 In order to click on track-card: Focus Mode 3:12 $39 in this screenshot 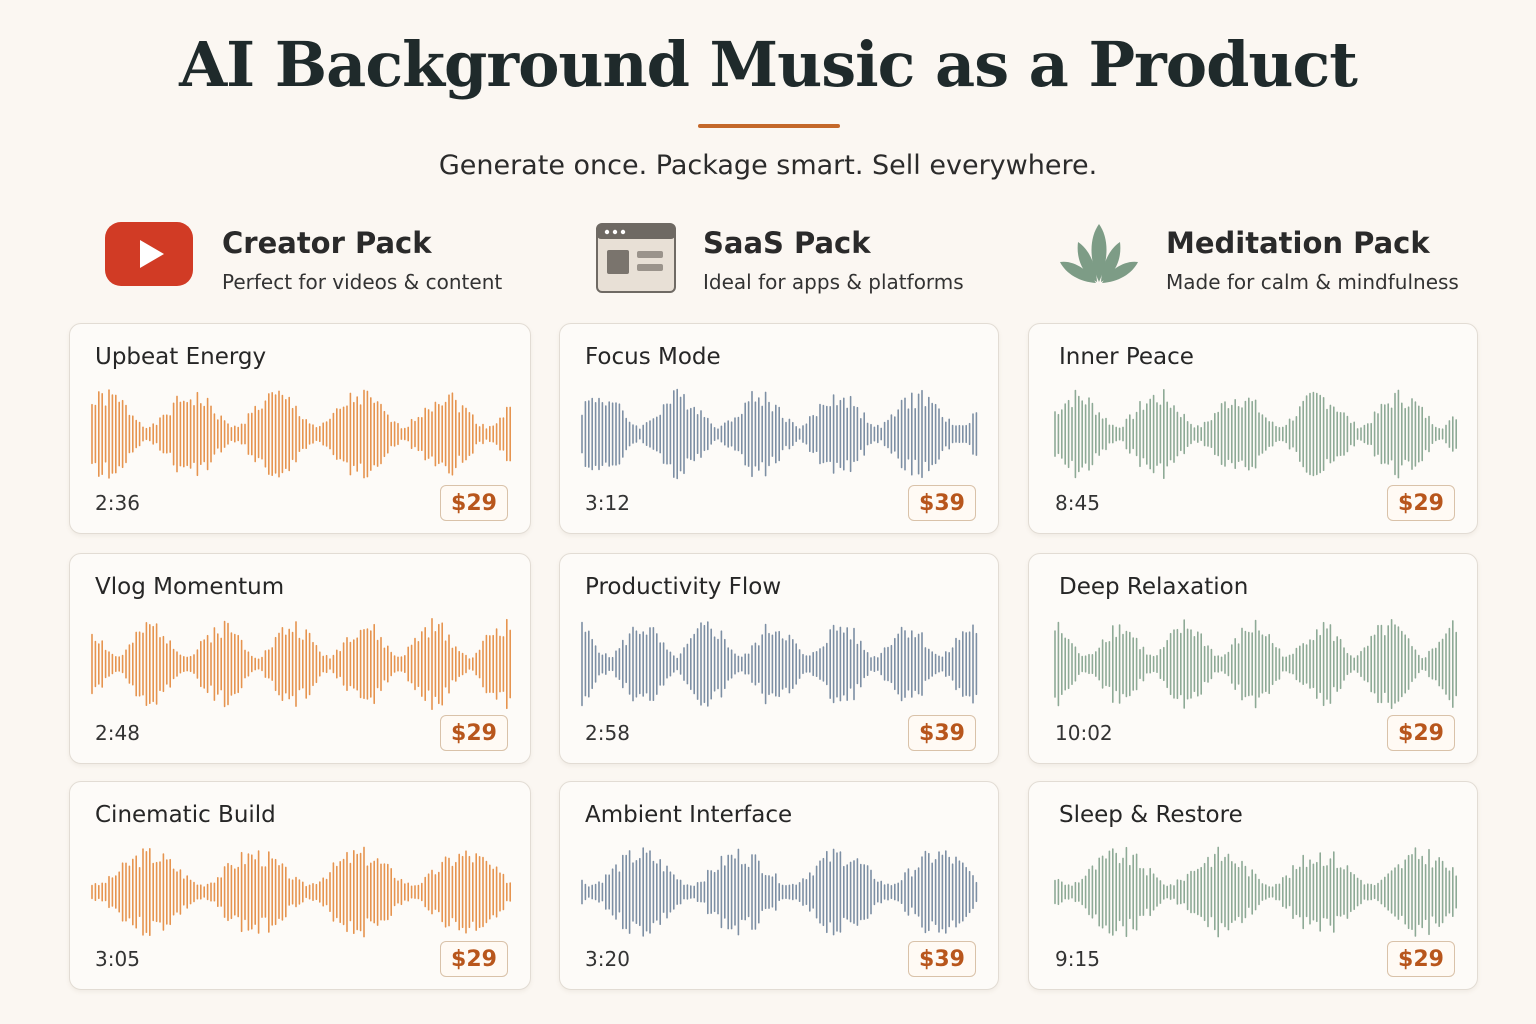, I will do `click(779, 428)`.